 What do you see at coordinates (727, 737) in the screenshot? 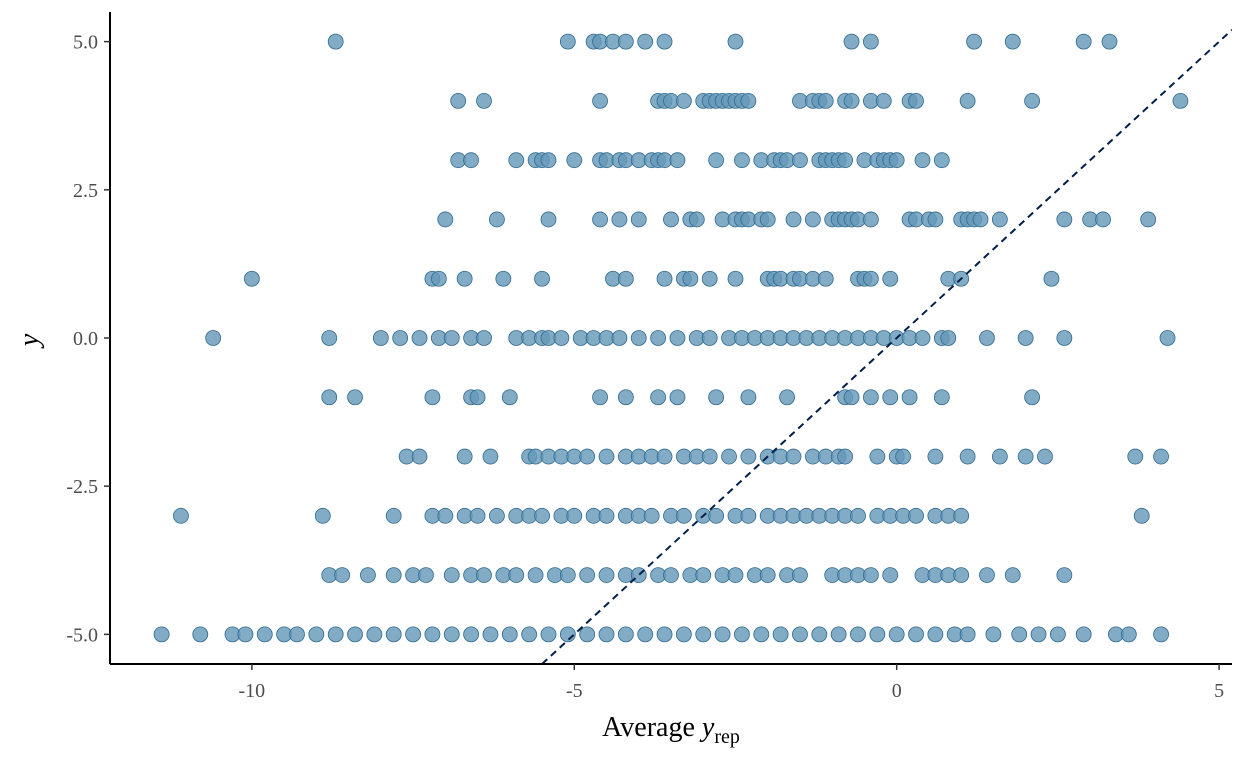
I see `x-axis-title-sub: rep` at bounding box center [727, 737].